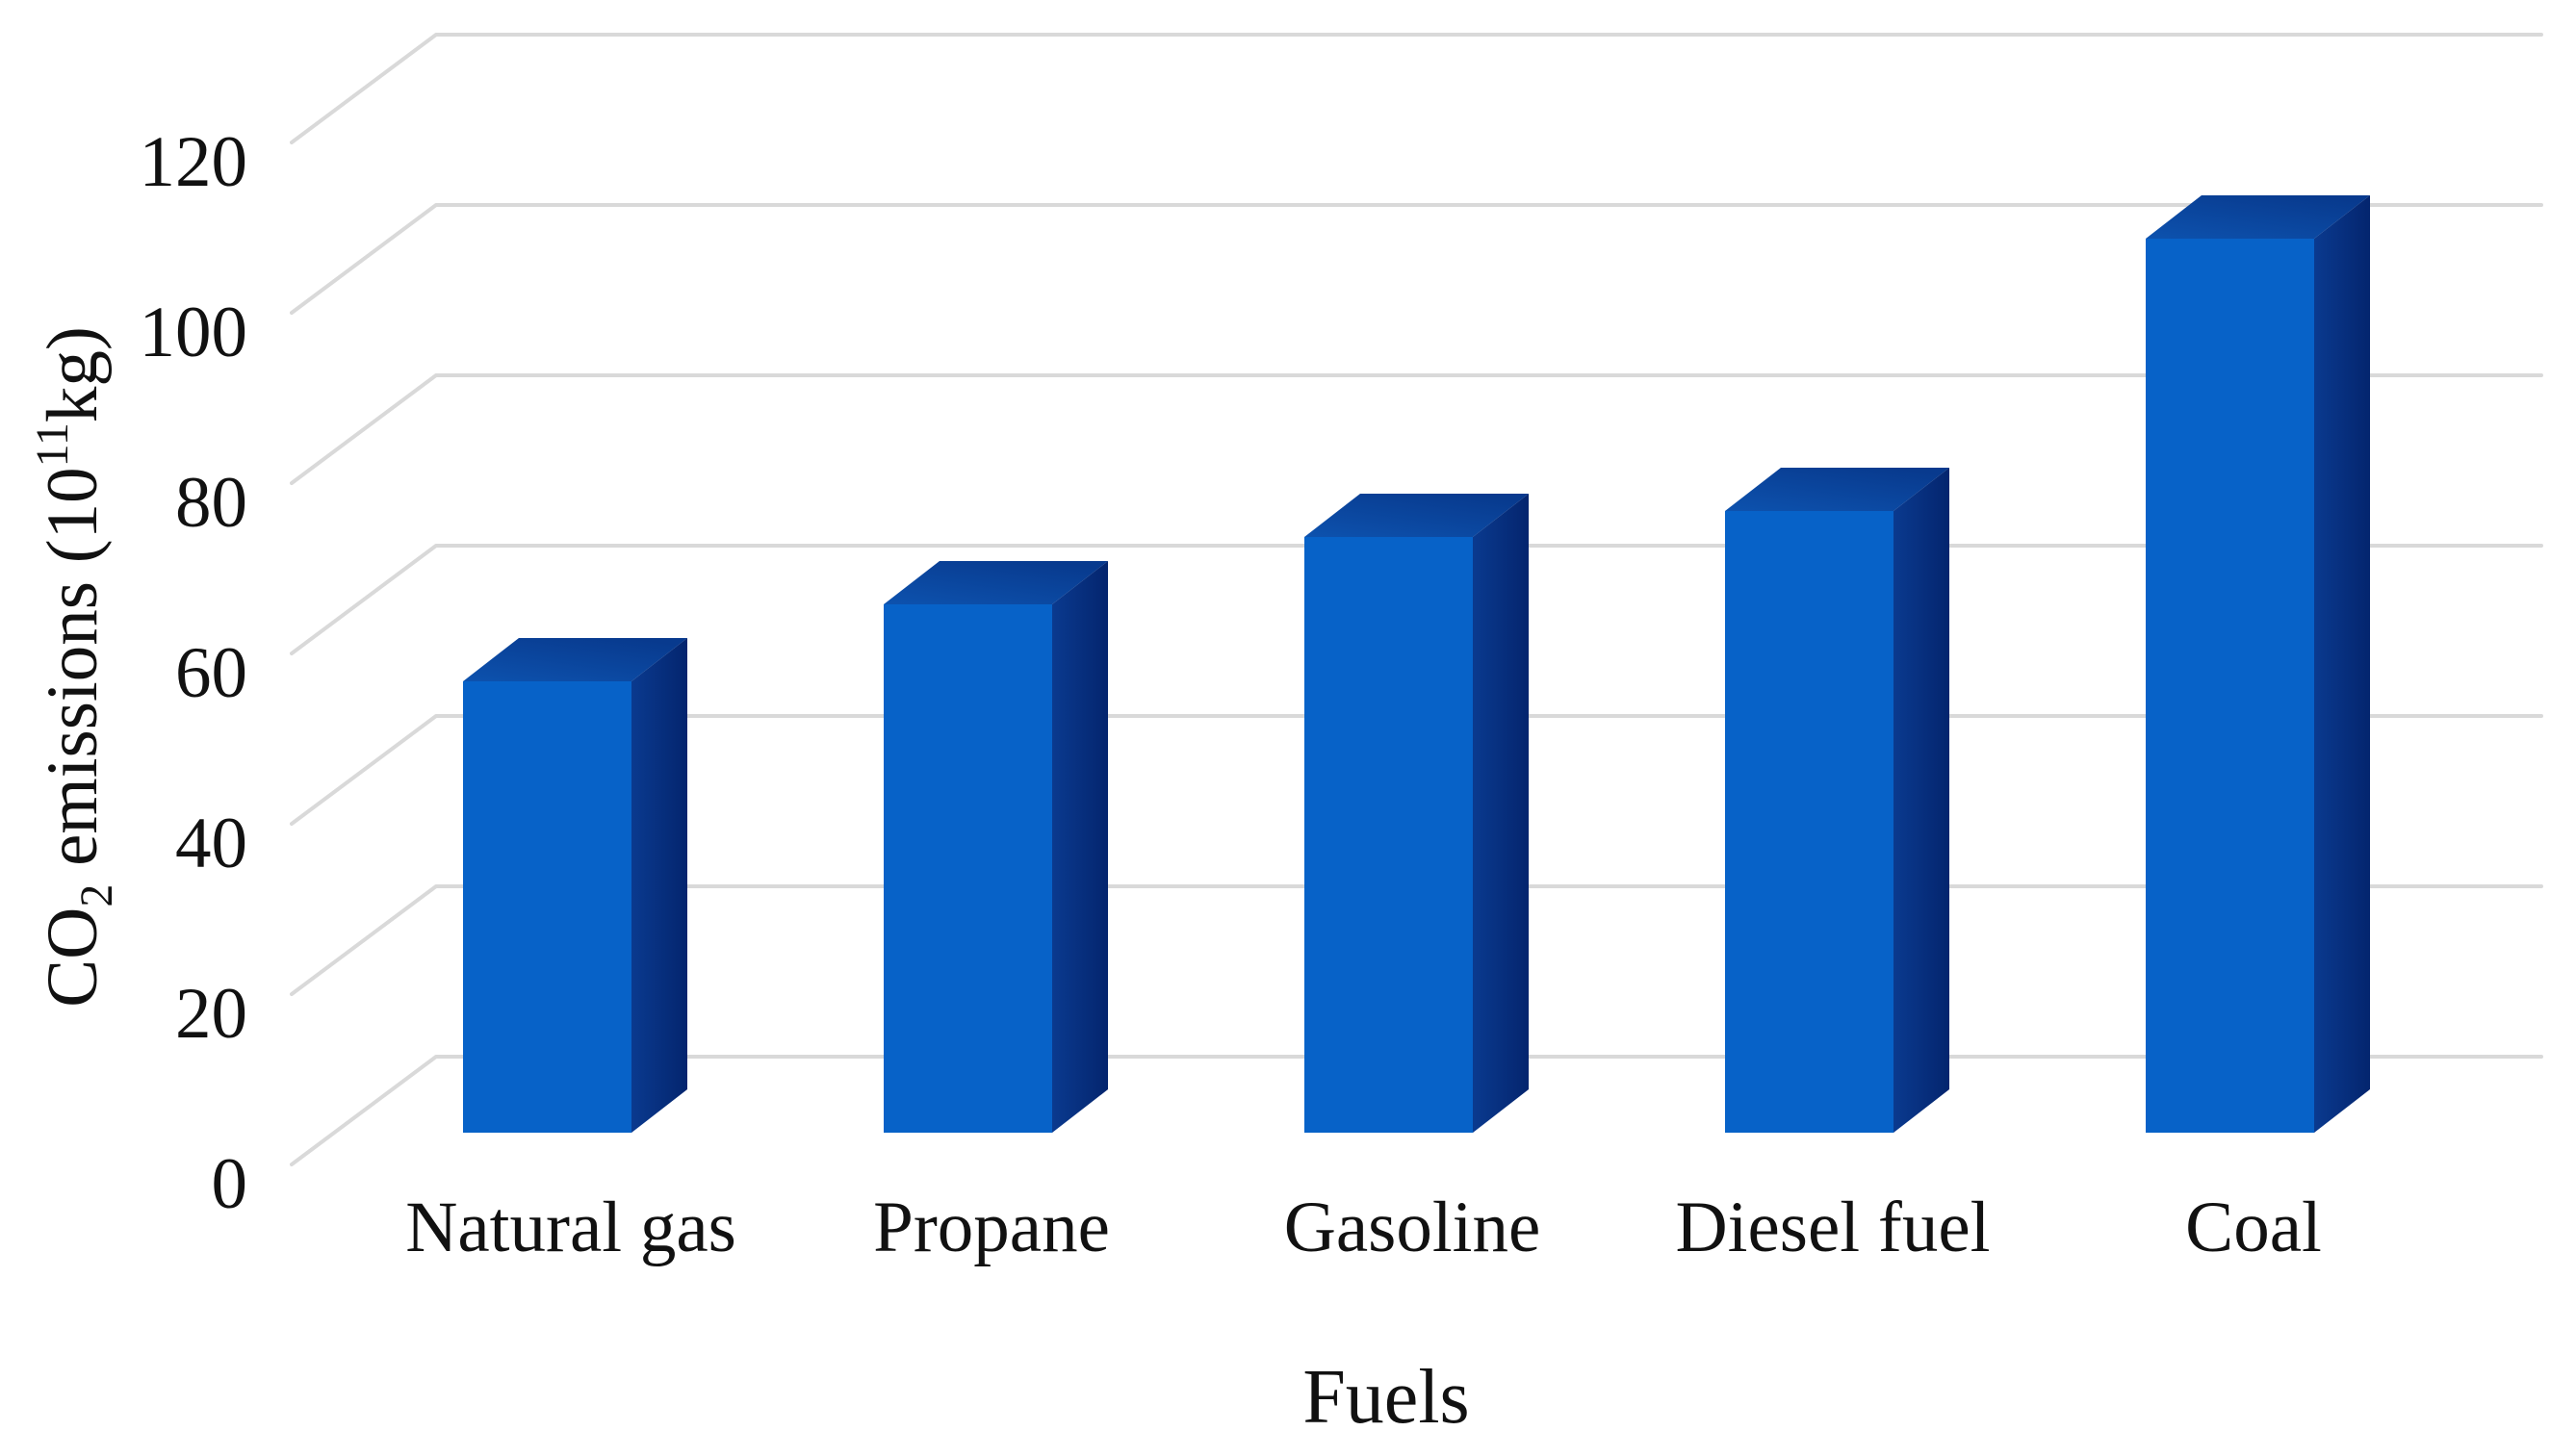 This screenshot has width=2576, height=1431. Describe the element at coordinates (211, 673) in the screenshot. I see `y-tick-label-60: 60` at that location.